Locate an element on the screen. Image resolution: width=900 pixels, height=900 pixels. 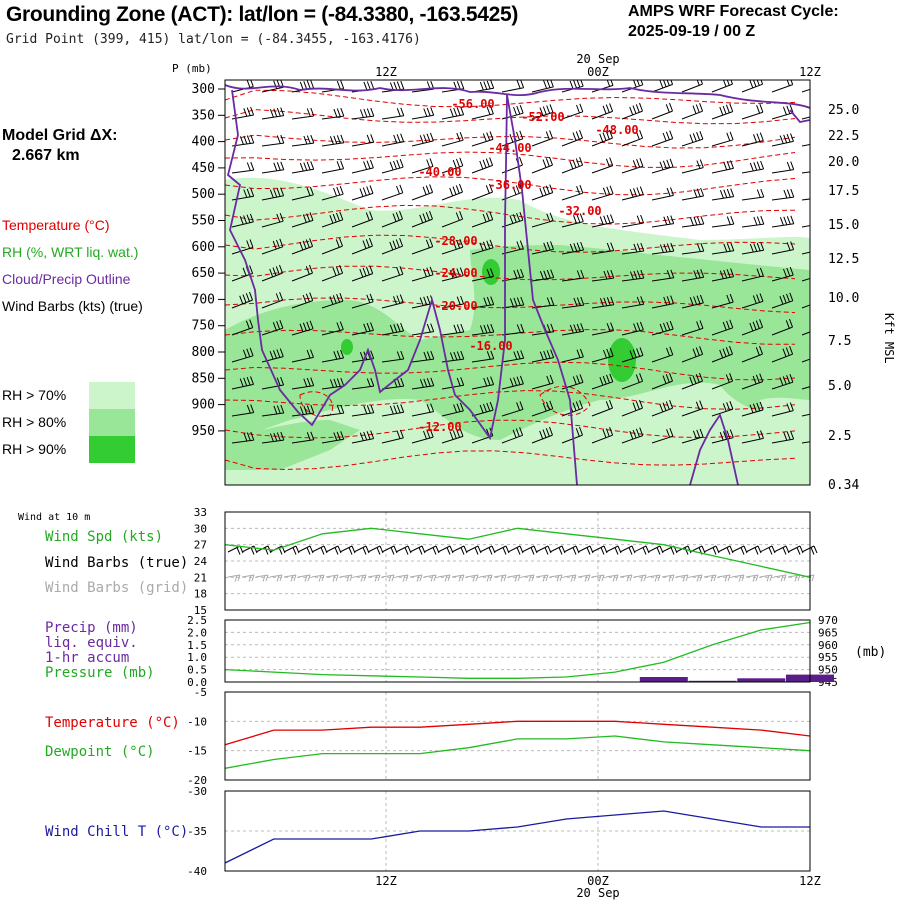
legend-wind-barbs: Wind Barbs (kts) (true) is located at coordinates (72, 306).